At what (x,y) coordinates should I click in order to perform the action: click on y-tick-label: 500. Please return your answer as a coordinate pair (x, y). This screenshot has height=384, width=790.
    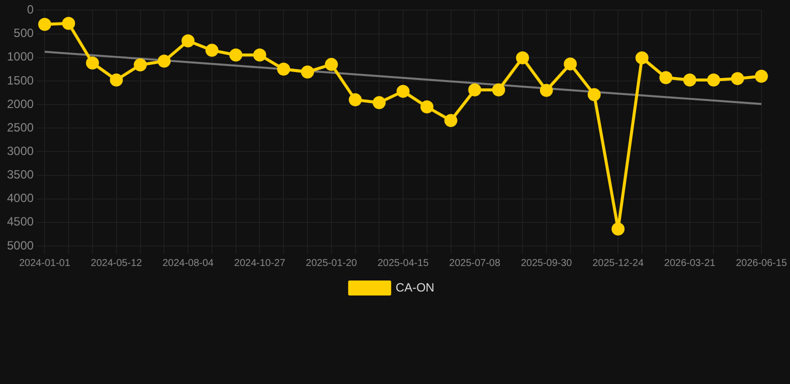
    Looking at the image, I should click on (24, 33).